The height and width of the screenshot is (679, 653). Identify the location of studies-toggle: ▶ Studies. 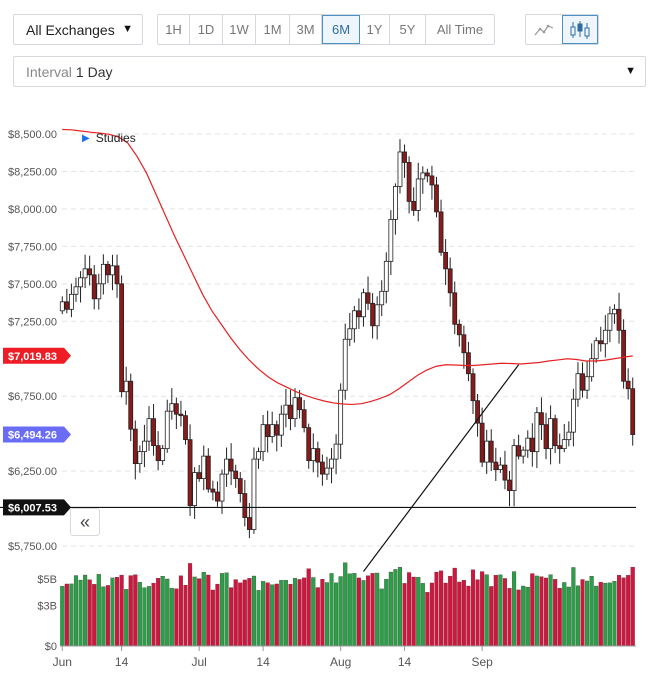
(109, 138).